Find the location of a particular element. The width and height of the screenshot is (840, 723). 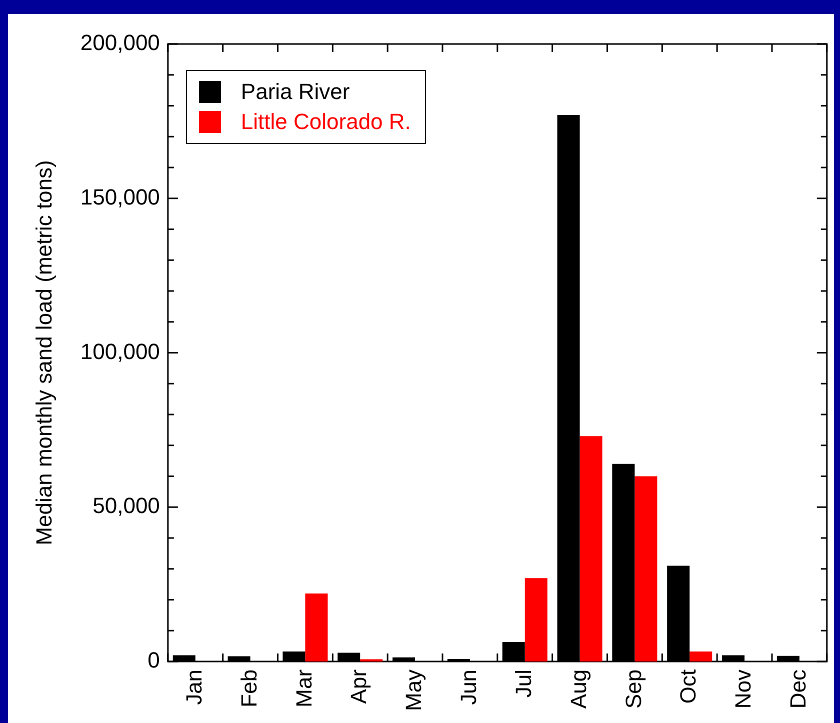

legend-label: Little Colorado R. is located at coordinates (325, 122).